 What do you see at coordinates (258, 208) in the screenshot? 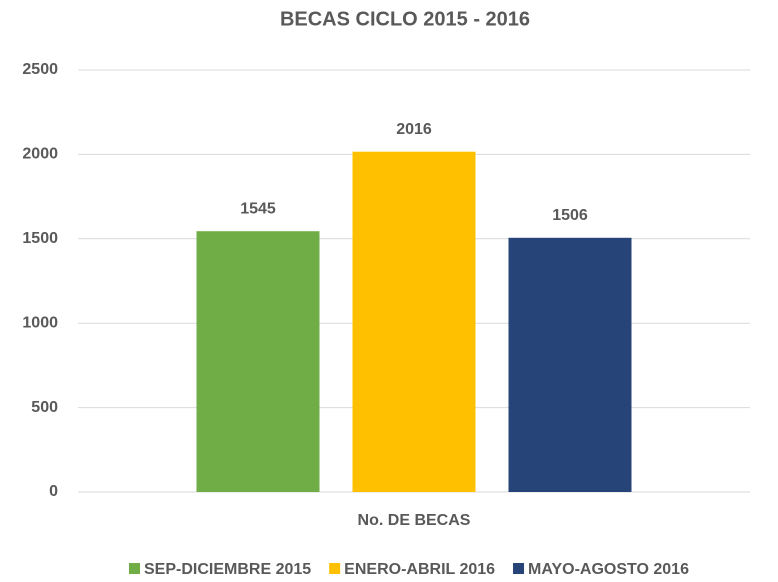
I see `data-label: 1545` at bounding box center [258, 208].